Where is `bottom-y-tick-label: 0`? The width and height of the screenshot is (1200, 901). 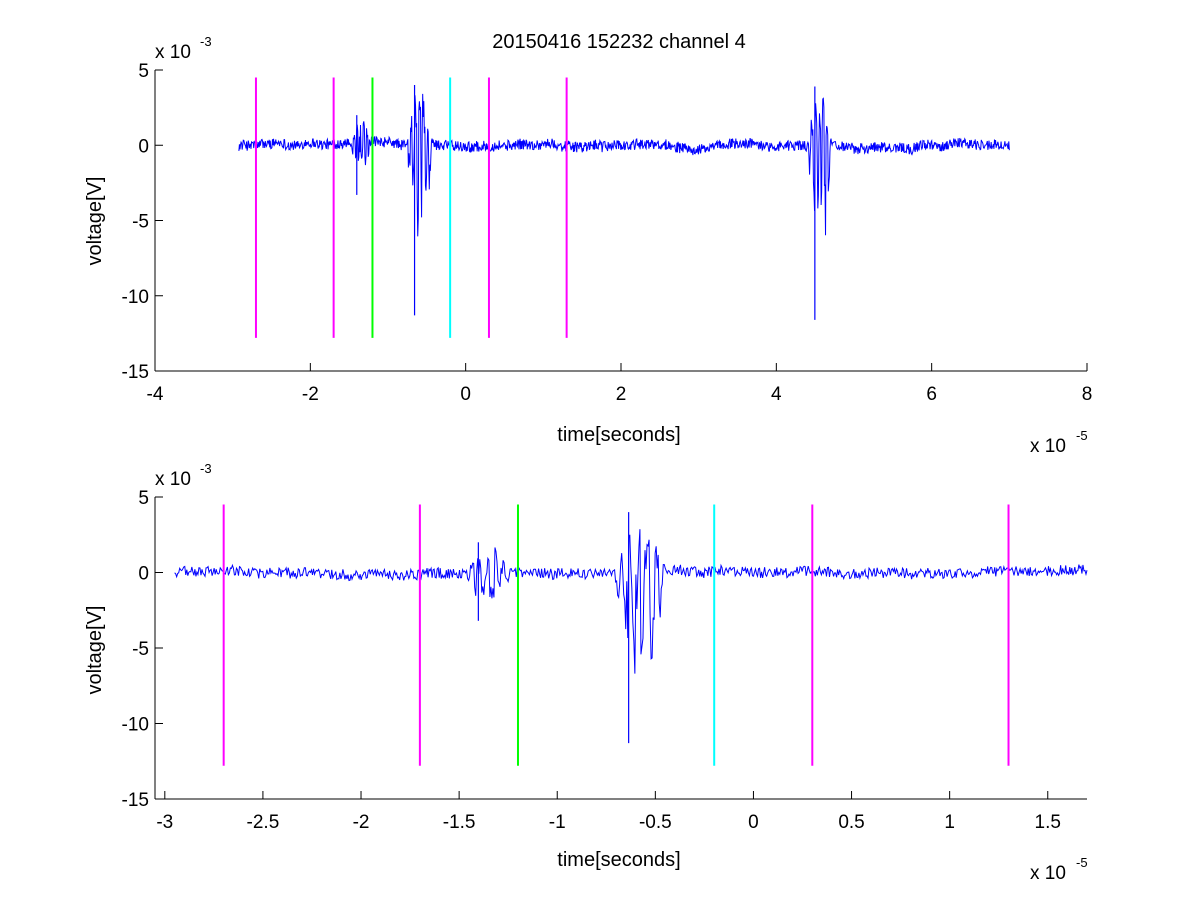
bottom-y-tick-label: 0 is located at coordinates (143, 574).